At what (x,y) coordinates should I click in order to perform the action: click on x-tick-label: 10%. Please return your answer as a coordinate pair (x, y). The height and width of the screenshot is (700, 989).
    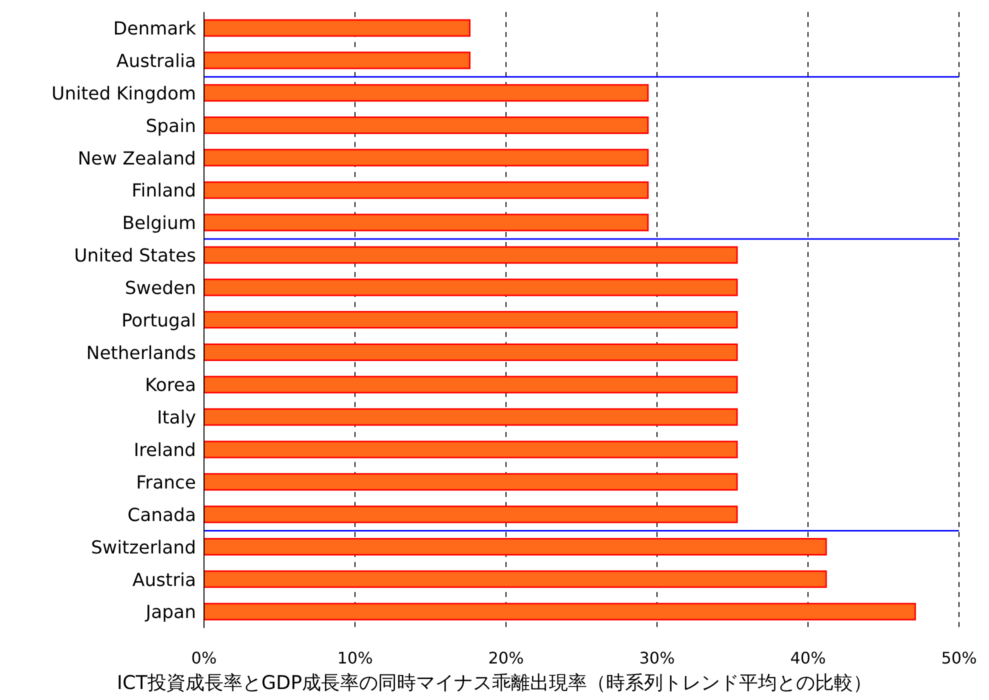
    Looking at the image, I should click on (355, 658).